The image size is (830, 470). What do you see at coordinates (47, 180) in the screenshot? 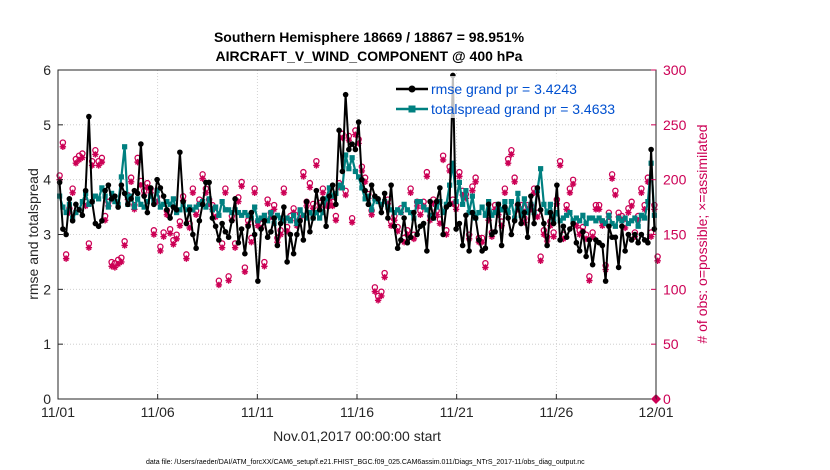
I see `y-tick-label: 4` at bounding box center [47, 180].